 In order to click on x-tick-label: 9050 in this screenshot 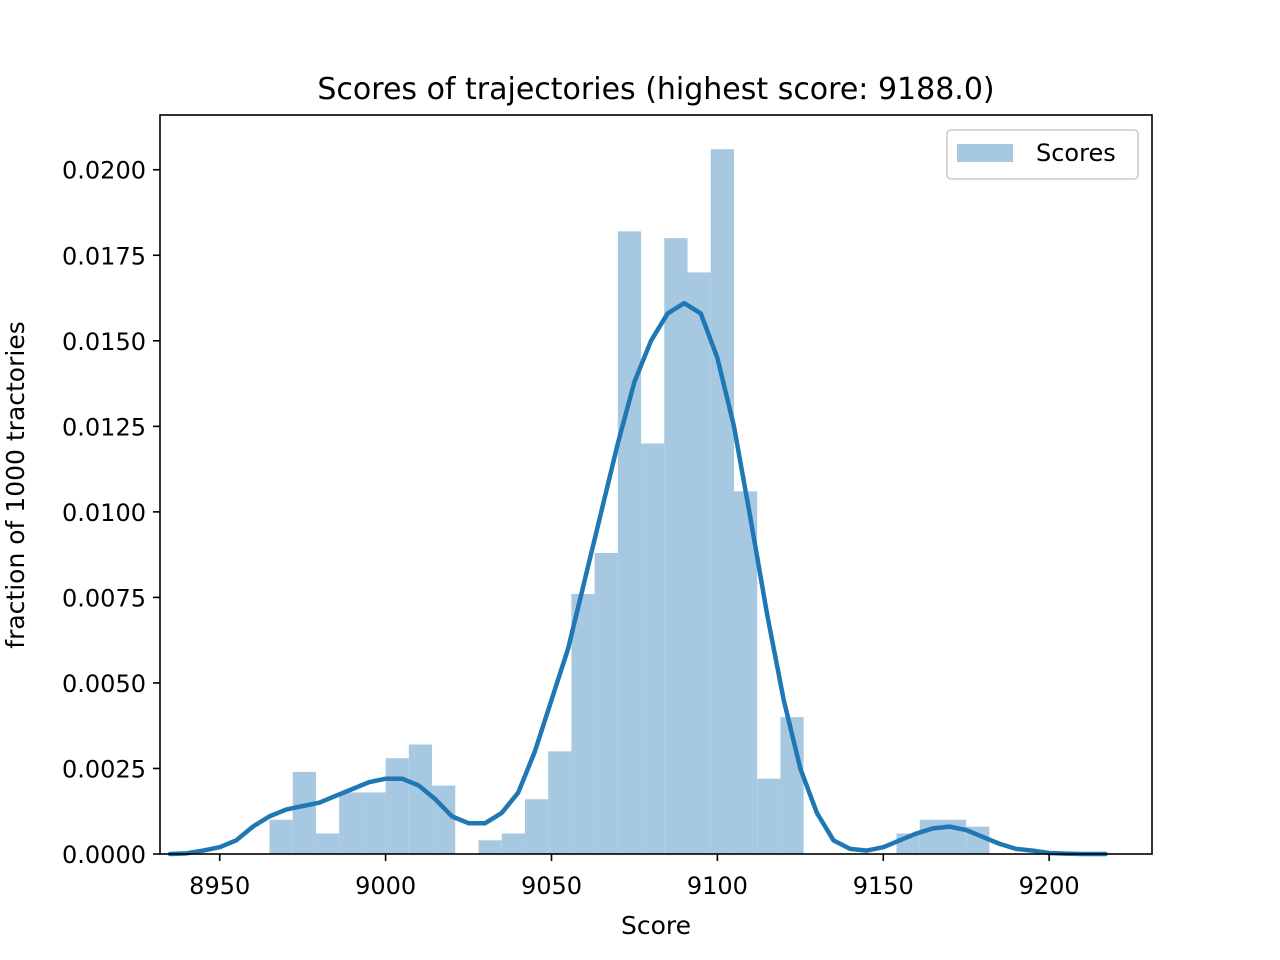, I will do `click(551, 886)`.